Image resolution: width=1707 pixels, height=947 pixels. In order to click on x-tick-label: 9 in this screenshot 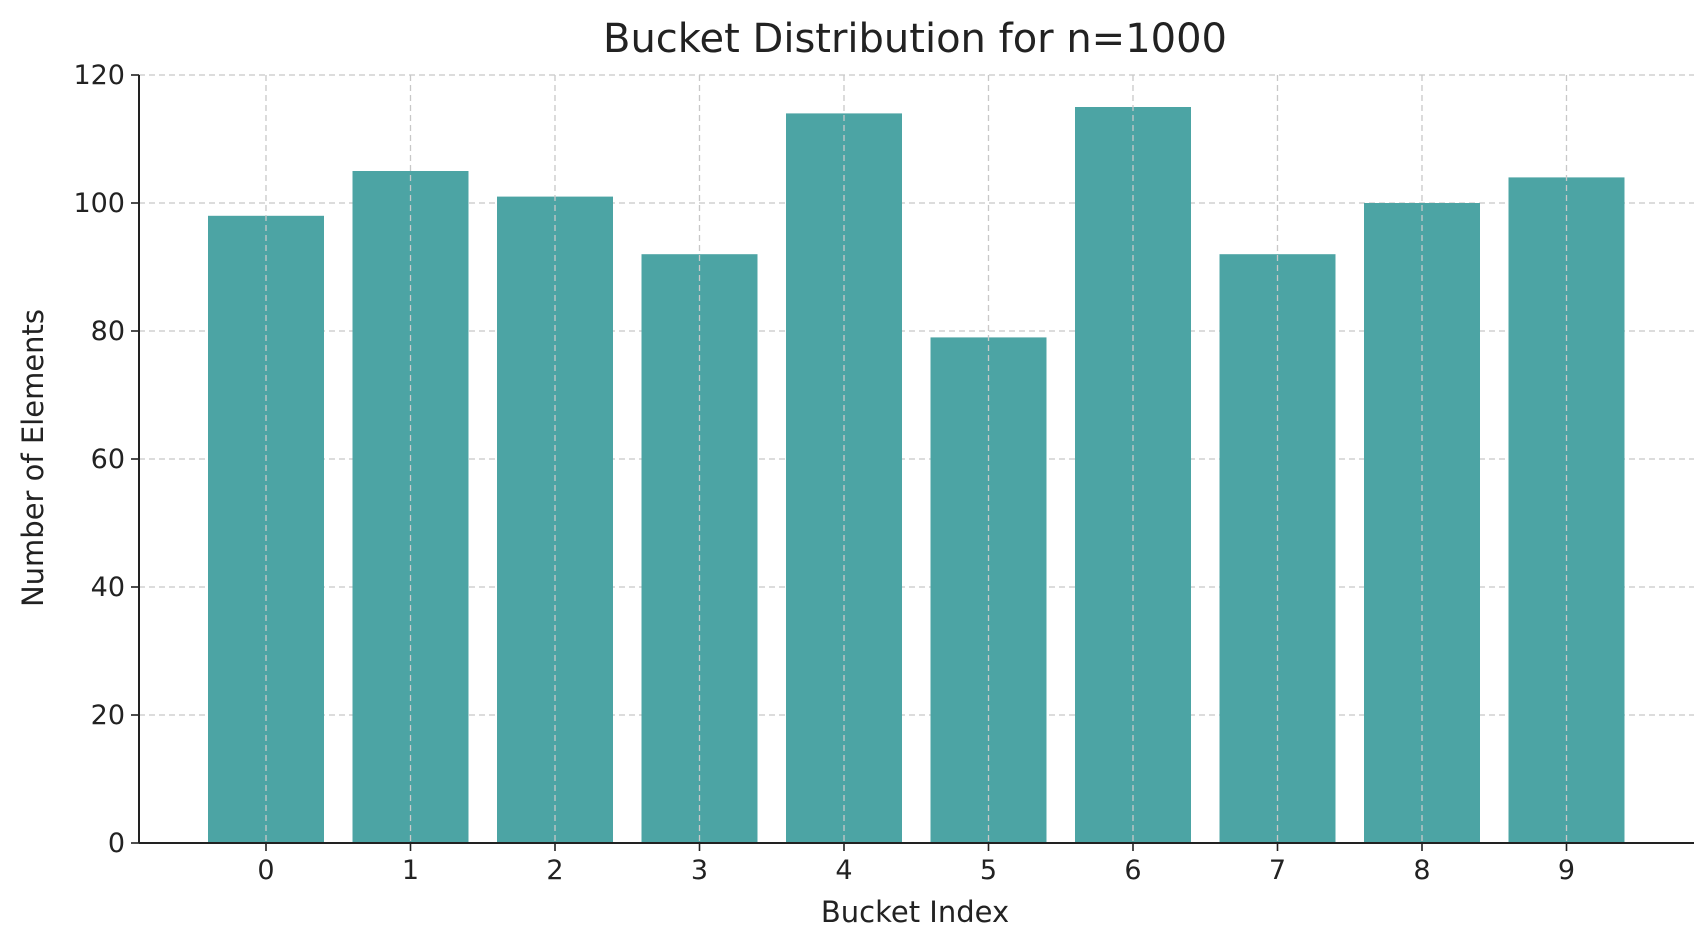, I will do `click(1566, 870)`.